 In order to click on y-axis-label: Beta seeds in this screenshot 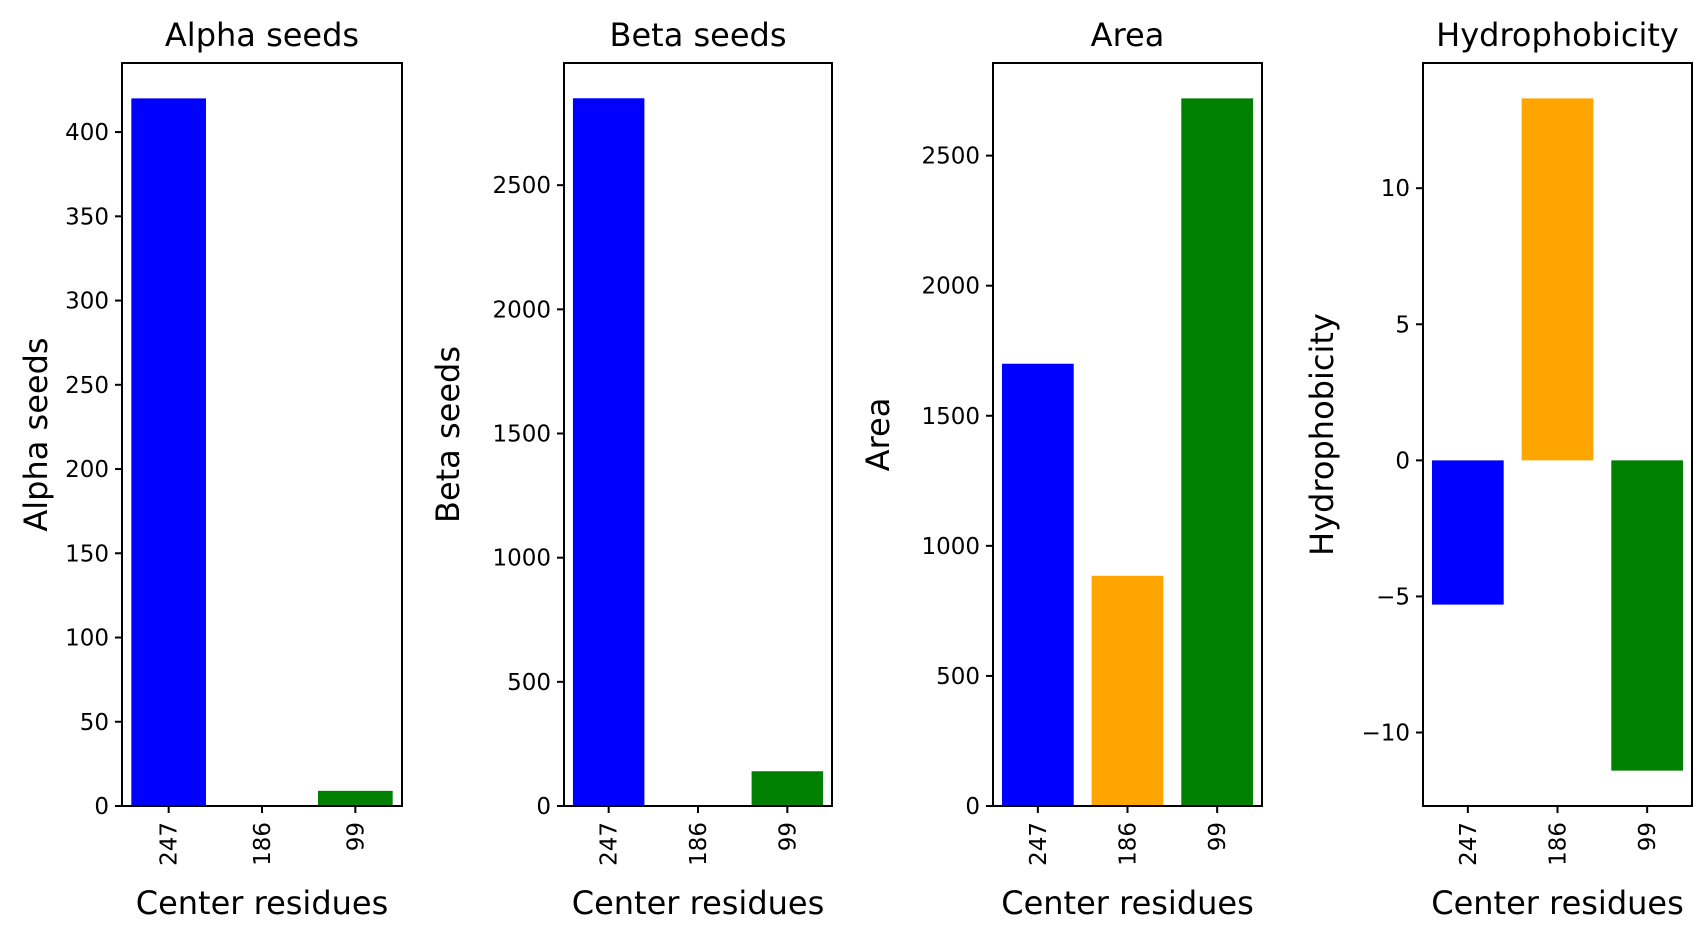, I will do `click(448, 434)`.